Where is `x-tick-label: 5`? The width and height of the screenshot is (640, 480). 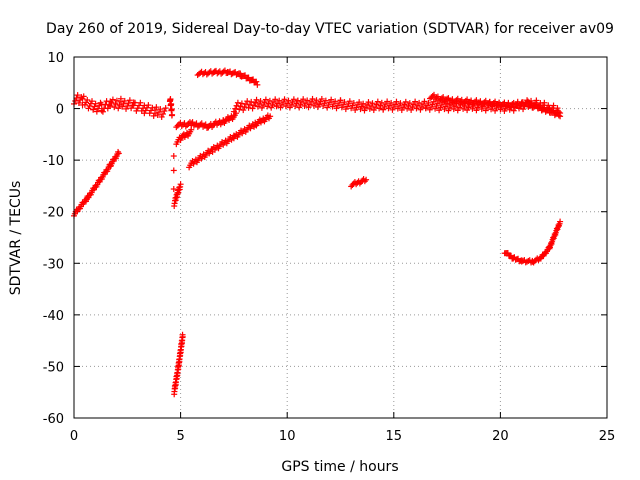
x-tick-label: 5 is located at coordinates (180, 436).